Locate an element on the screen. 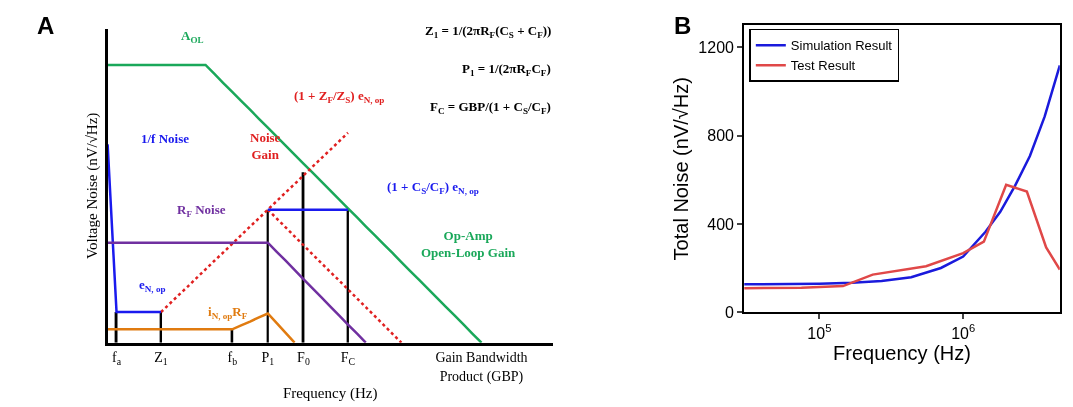  x-tick-label: f$_{a}$ is located at coordinates (117, 359).